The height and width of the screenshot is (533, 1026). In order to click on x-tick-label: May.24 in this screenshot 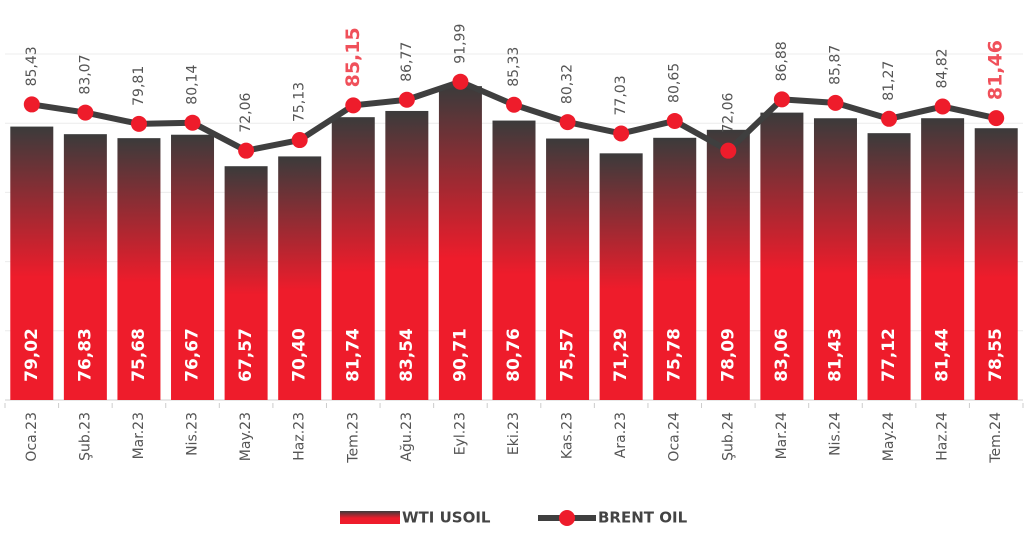, I will do `click(889, 436)`.